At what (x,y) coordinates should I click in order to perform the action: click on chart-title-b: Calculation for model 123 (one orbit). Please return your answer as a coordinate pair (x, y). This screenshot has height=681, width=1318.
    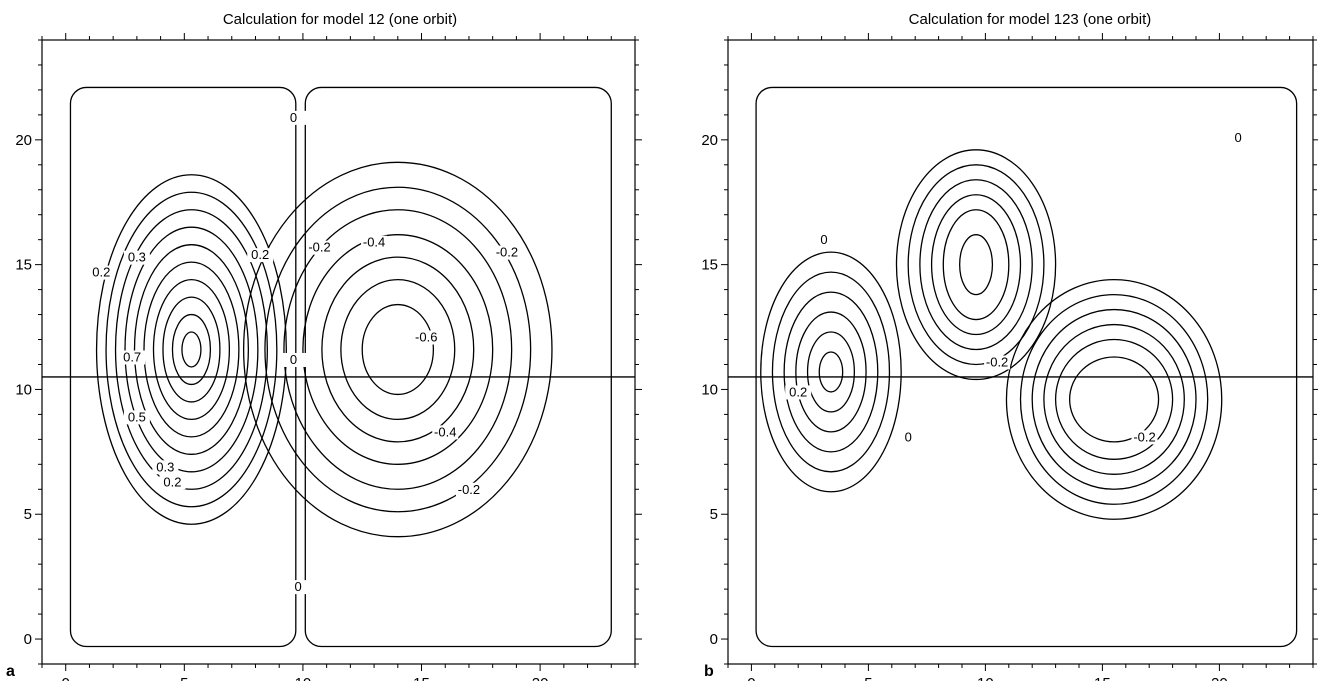
    Looking at the image, I should click on (1030, 19).